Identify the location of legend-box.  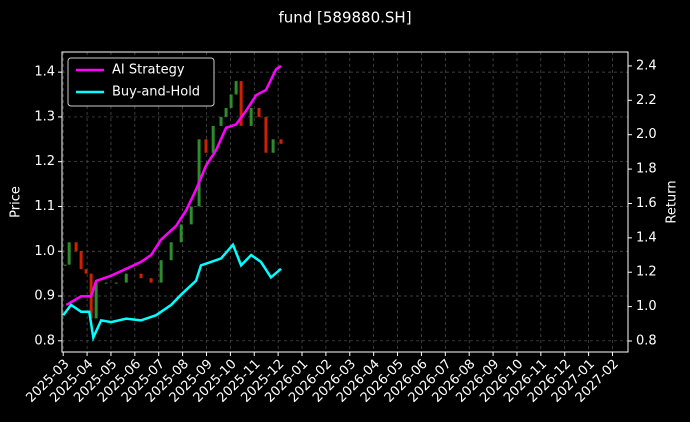
(141, 82).